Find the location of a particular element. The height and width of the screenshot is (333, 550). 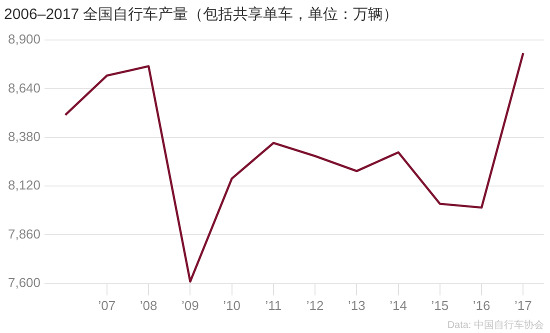

x-tick-label: ’14 is located at coordinates (398, 305).